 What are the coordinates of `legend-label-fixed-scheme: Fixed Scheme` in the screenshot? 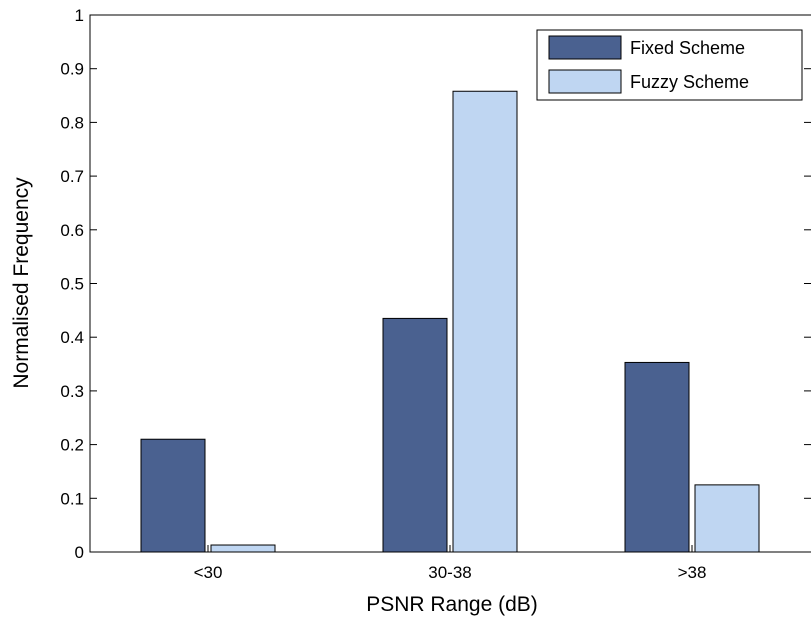 It's located at (687, 48).